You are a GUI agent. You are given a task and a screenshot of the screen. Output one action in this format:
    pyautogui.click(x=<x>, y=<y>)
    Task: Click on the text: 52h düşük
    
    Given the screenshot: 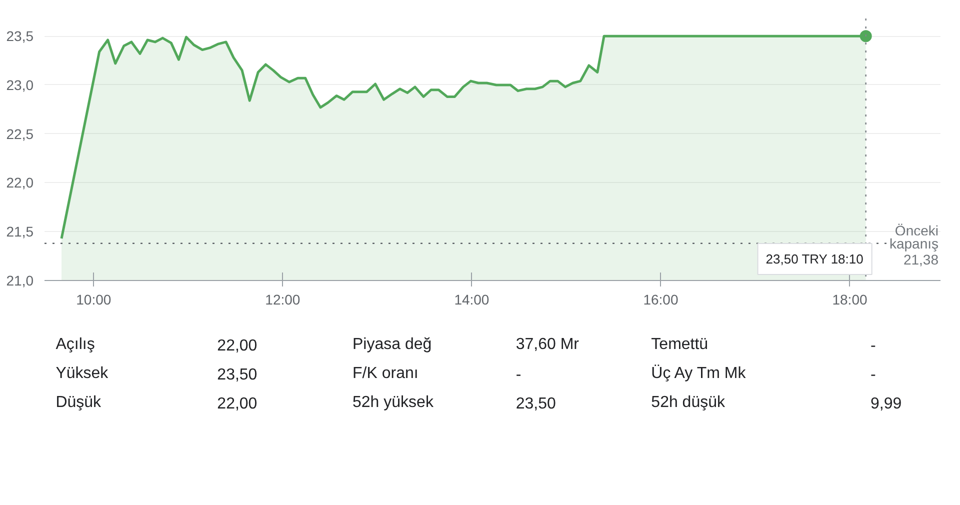 What is the action you would take?
    pyautogui.click(x=688, y=402)
    